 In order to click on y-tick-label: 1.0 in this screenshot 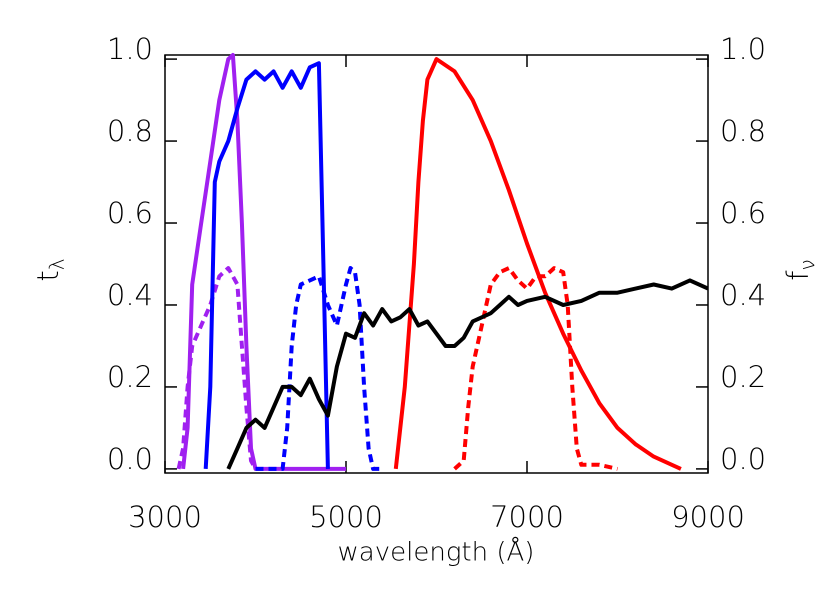, I will do `click(130, 49)`.